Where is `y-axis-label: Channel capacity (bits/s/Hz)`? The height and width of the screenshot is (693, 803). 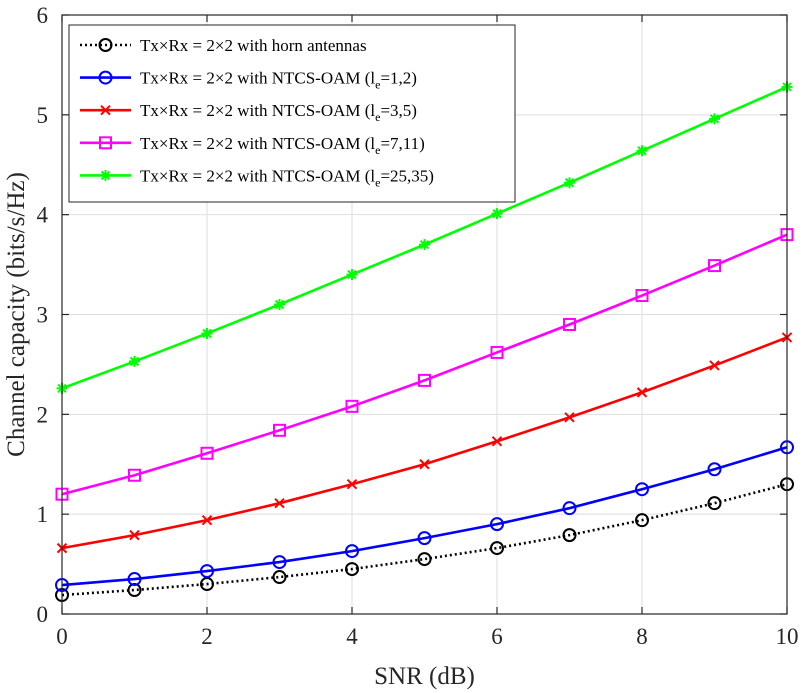
y-axis-label: Channel capacity (bits/s/Hz) is located at coordinates (16, 314).